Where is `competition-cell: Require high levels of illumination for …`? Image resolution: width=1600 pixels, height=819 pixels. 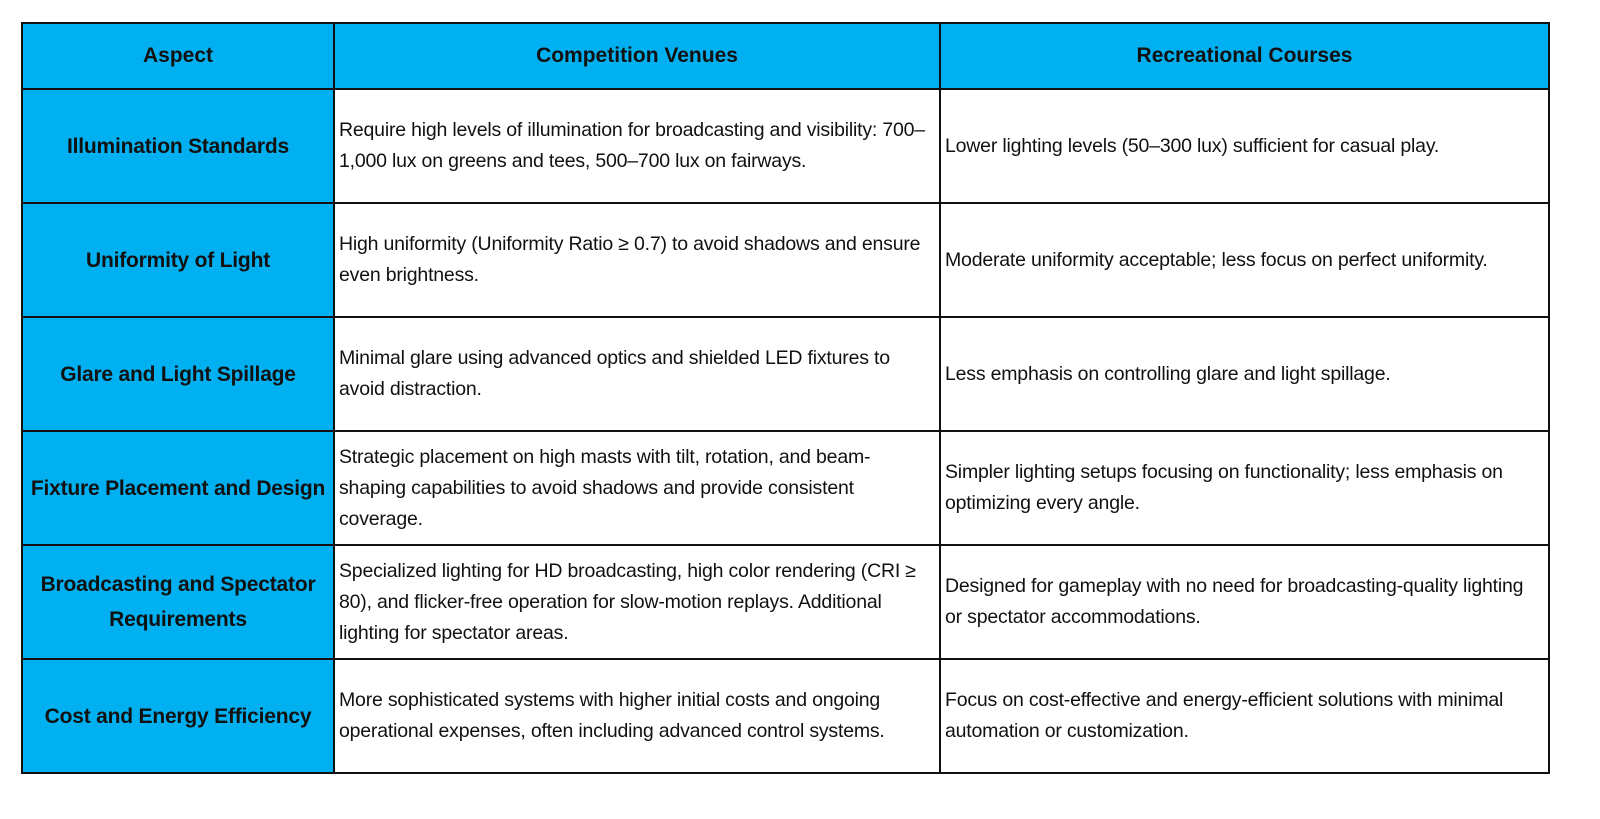 competition-cell: Require high levels of illumination for … is located at coordinates (637, 146).